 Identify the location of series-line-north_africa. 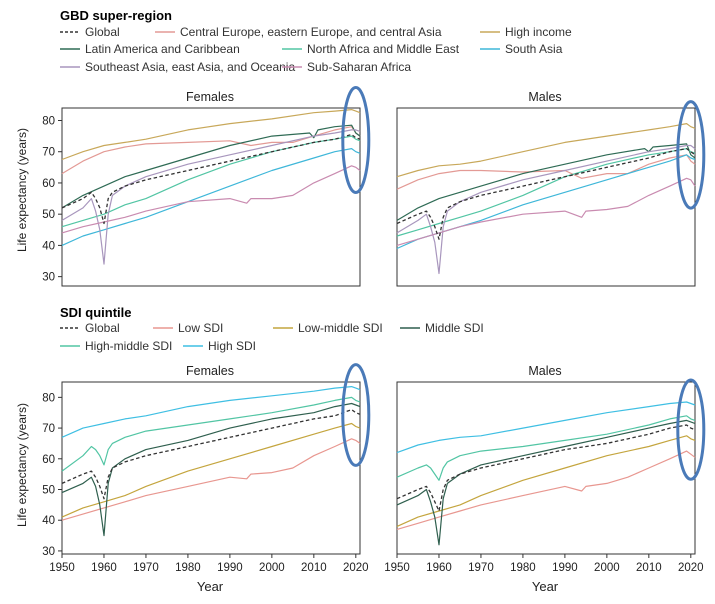
(211, 181).